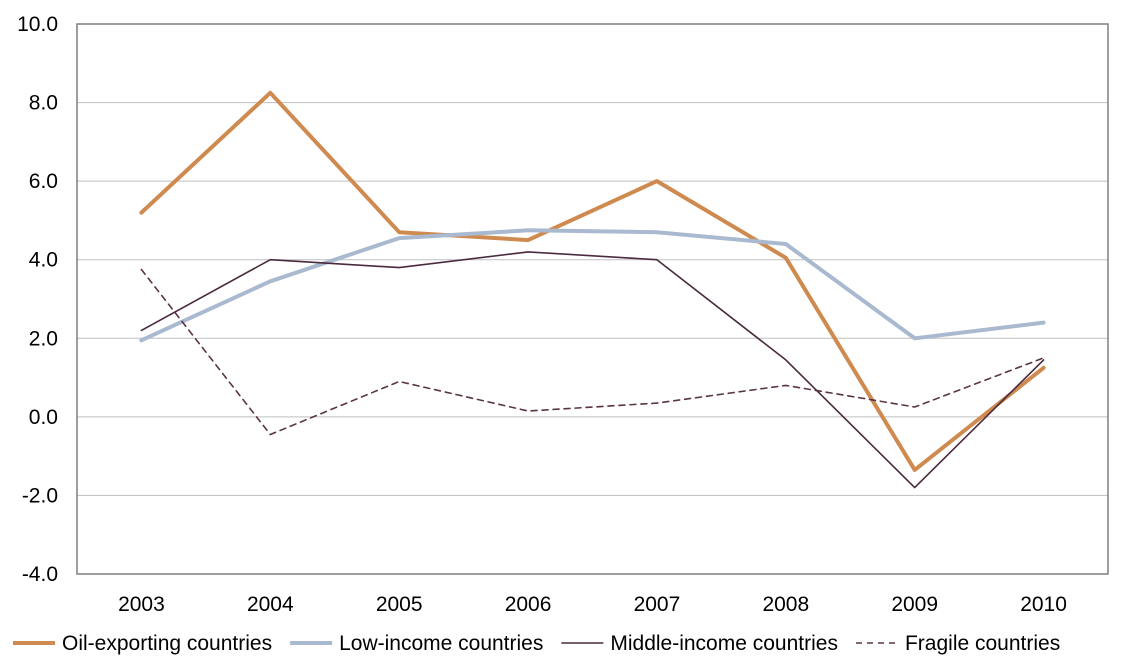 This screenshot has height=665, width=1143. I want to click on x-tick-label: 2010, so click(1043, 604).